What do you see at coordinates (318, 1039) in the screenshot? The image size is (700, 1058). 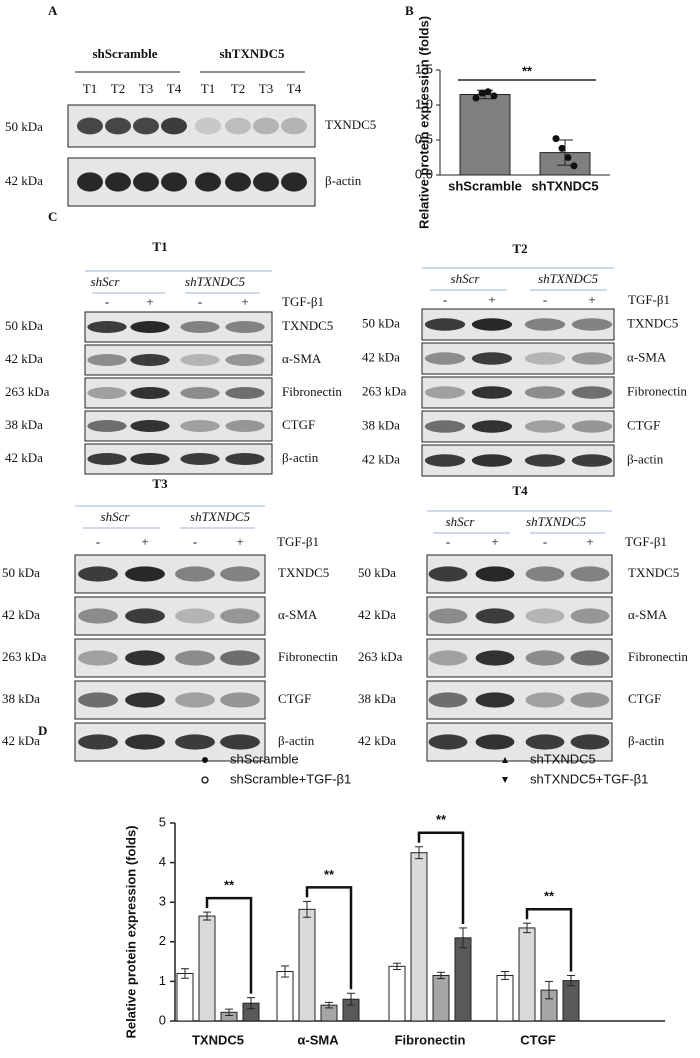 I see `x-tick-label: α-SMA` at bounding box center [318, 1039].